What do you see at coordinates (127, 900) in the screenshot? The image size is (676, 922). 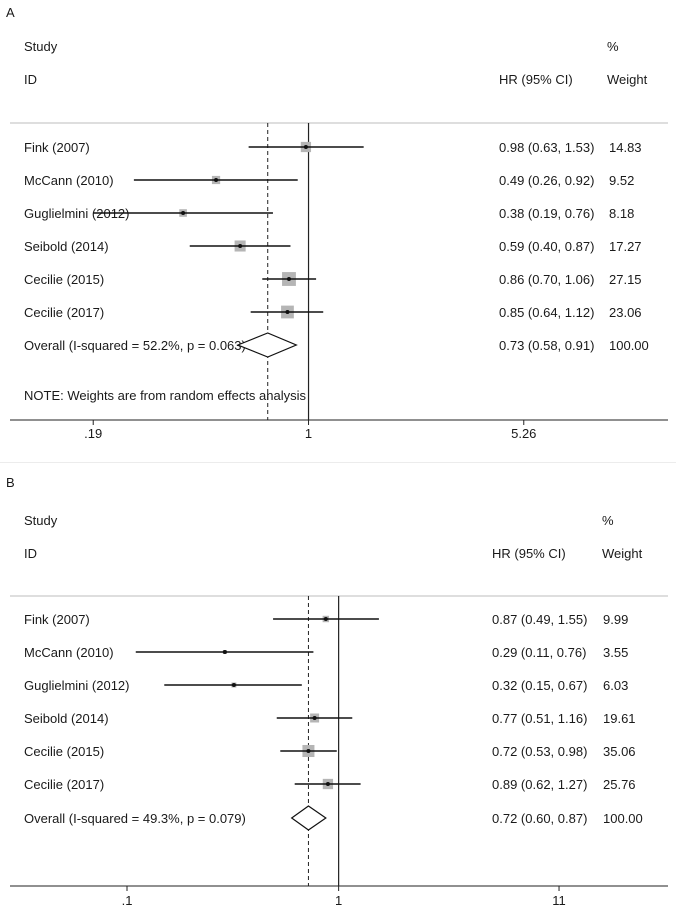 I see `x-tick-label: .1` at bounding box center [127, 900].